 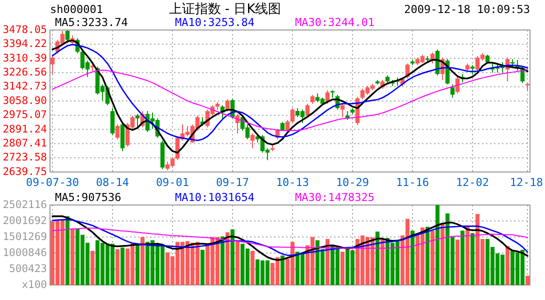 What do you see at coordinates (225, 9) in the screenshot?
I see `chart-title: 上证指数 - 日K线图` at bounding box center [225, 9].